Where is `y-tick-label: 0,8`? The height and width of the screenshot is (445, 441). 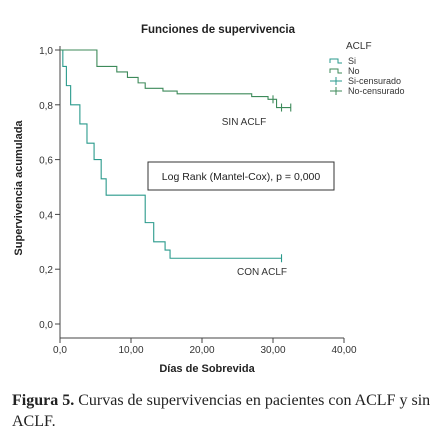 y-tick-label: 0,8 is located at coordinates (46, 106).